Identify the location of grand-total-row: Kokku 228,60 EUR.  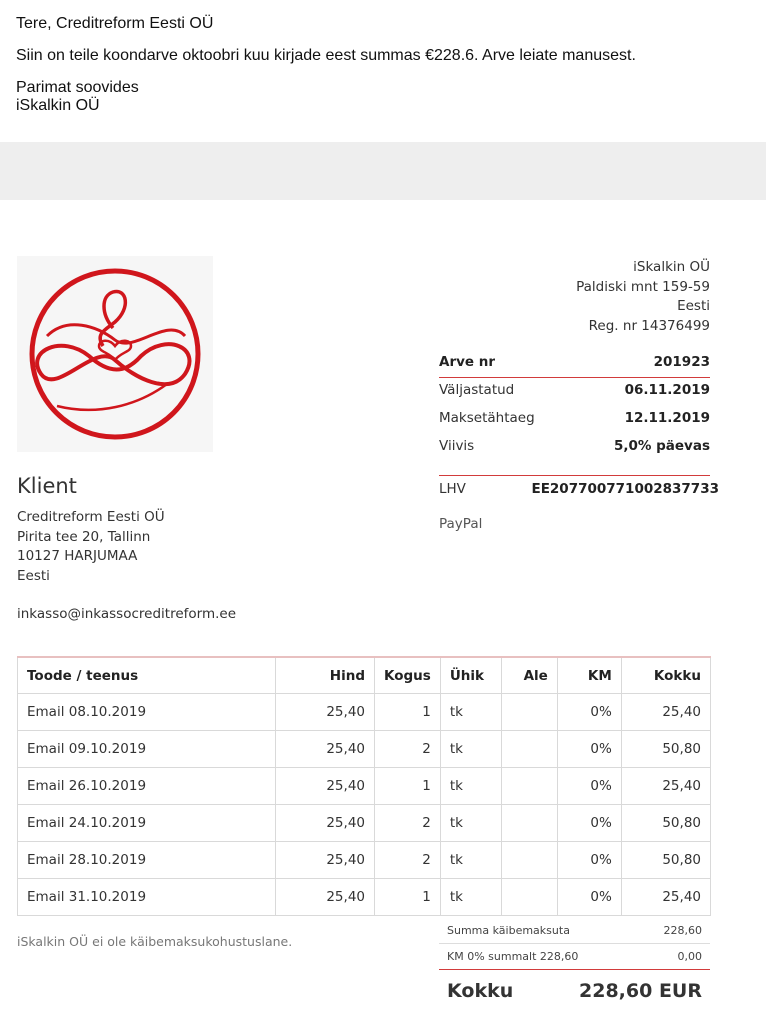
(574, 991).